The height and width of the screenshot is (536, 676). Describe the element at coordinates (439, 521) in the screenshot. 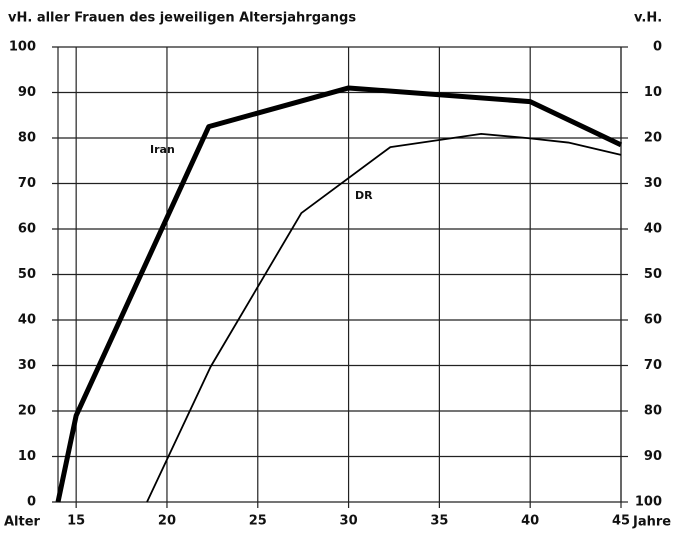

I see `x-tick-label: 35` at that location.